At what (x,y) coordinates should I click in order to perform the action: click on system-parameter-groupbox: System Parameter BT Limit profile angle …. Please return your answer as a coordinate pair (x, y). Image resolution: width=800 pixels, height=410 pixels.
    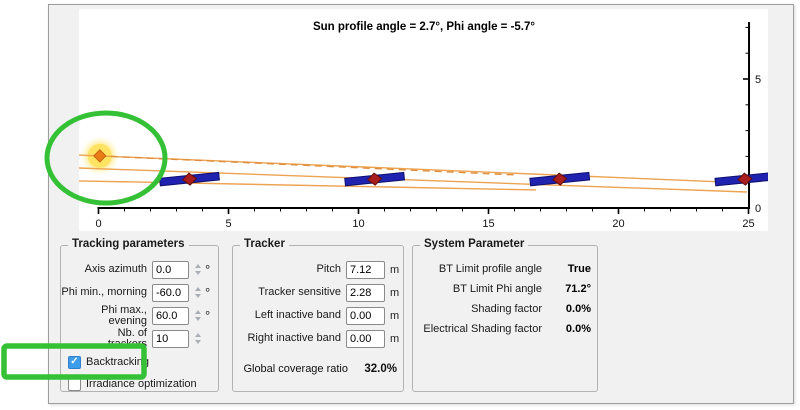
    Looking at the image, I should click on (505, 315).